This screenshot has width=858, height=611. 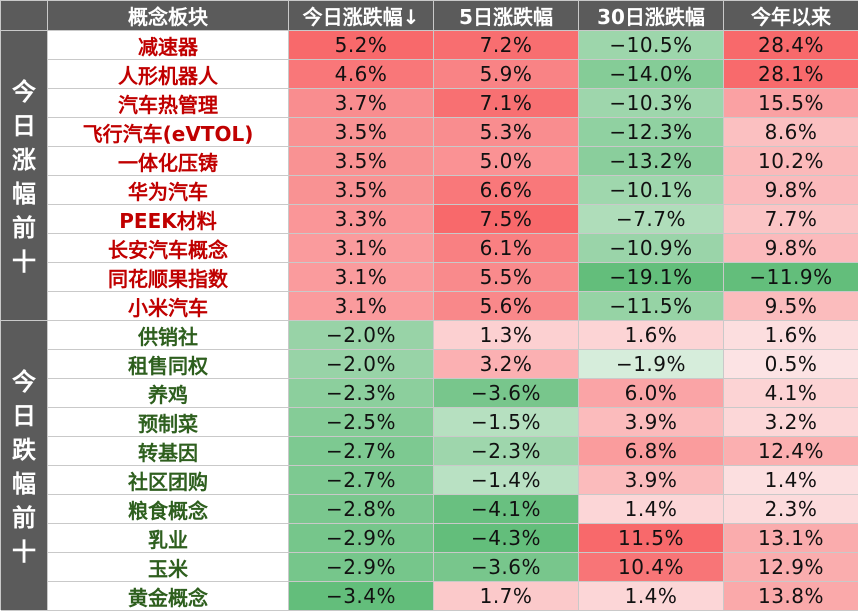 I want to click on concept-name-cell: 长安汽车概念, so click(x=168, y=248).